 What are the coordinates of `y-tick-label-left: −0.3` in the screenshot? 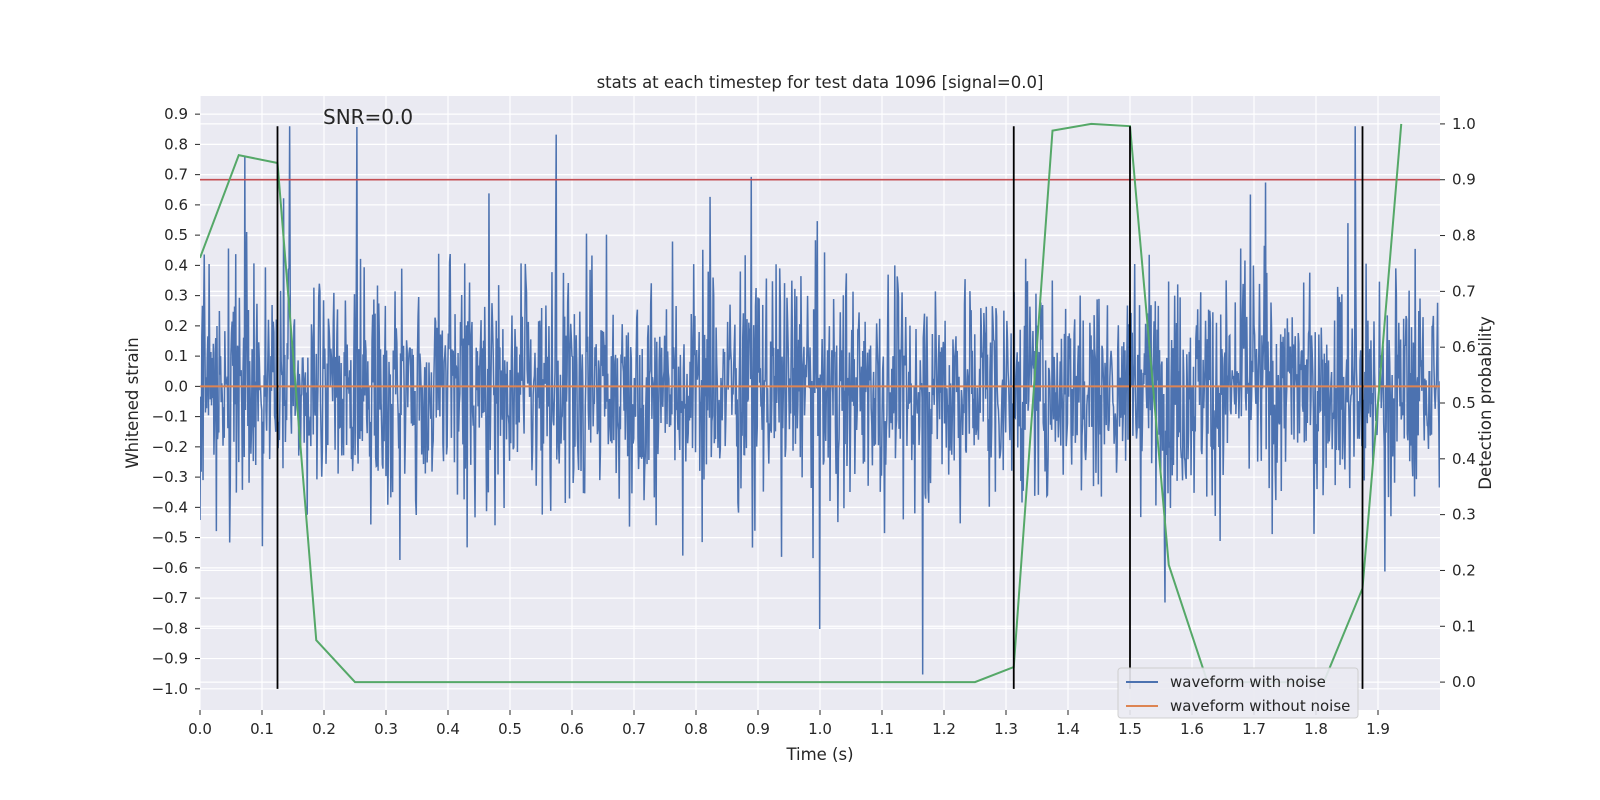 It's located at (170, 477).